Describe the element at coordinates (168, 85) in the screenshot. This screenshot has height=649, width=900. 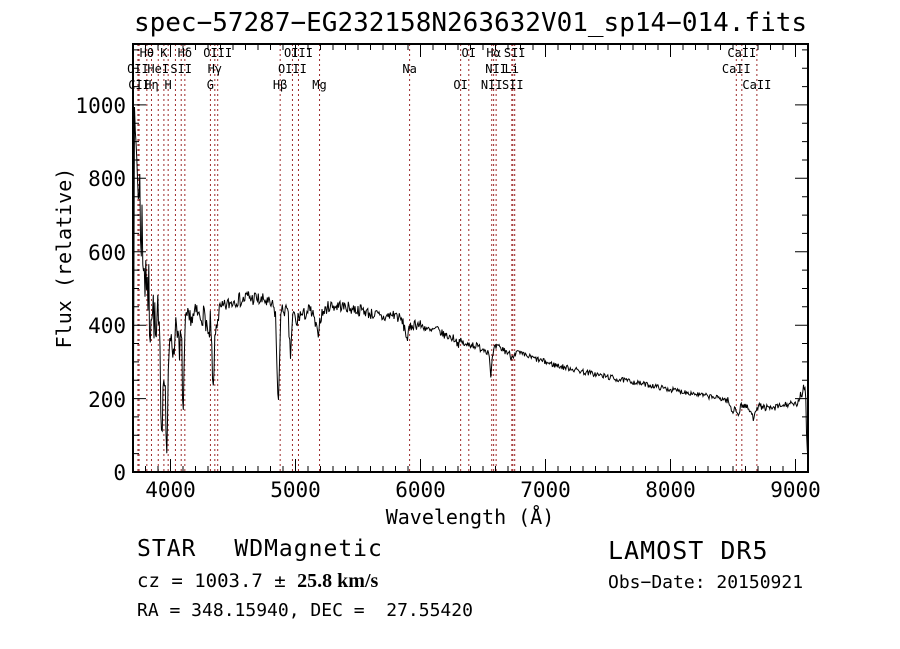
I see `spectral-line-label: H` at that location.